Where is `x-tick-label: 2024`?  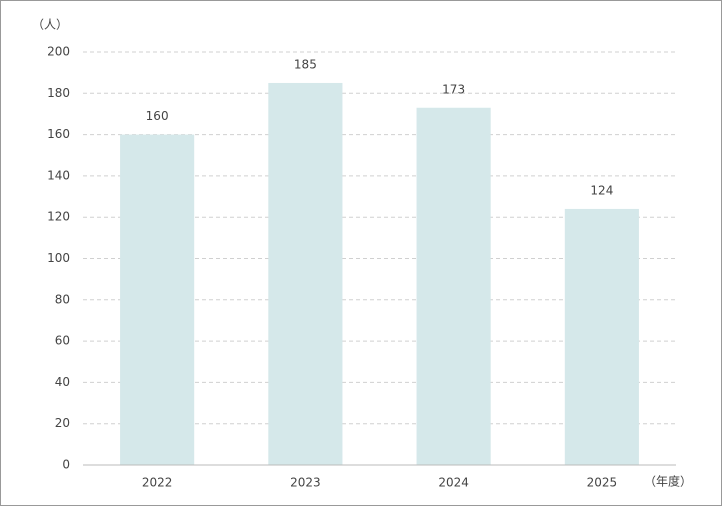 x-tick-label: 2024 is located at coordinates (453, 483).